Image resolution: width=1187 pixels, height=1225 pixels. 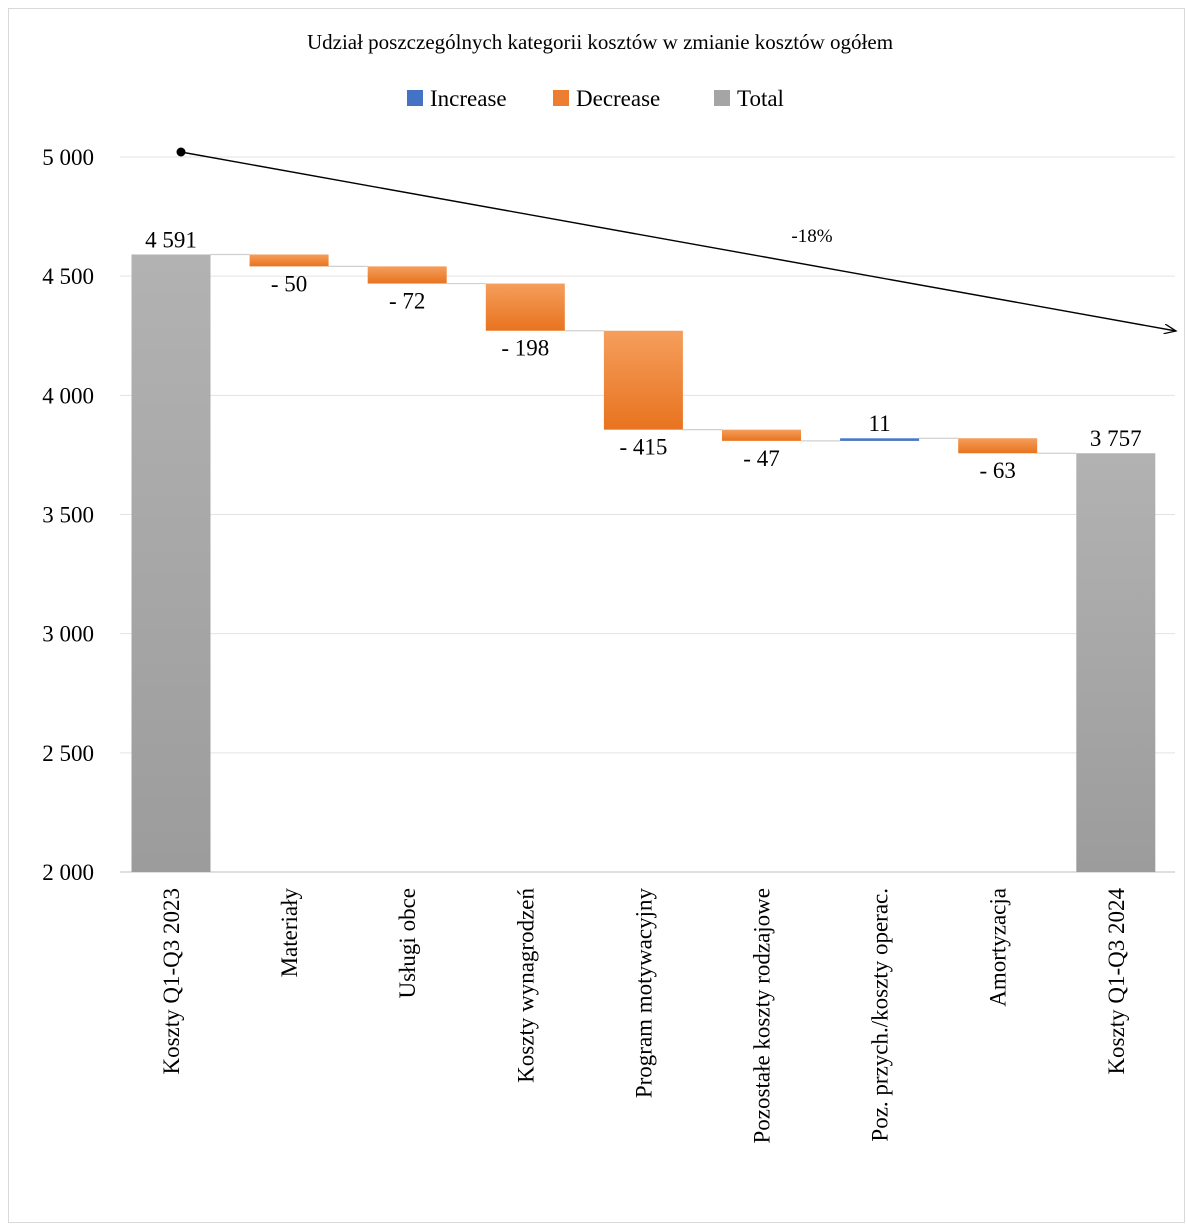 I want to click on x-tick-label: Koszty Q1-Q3 2024, so click(x=1116, y=981).